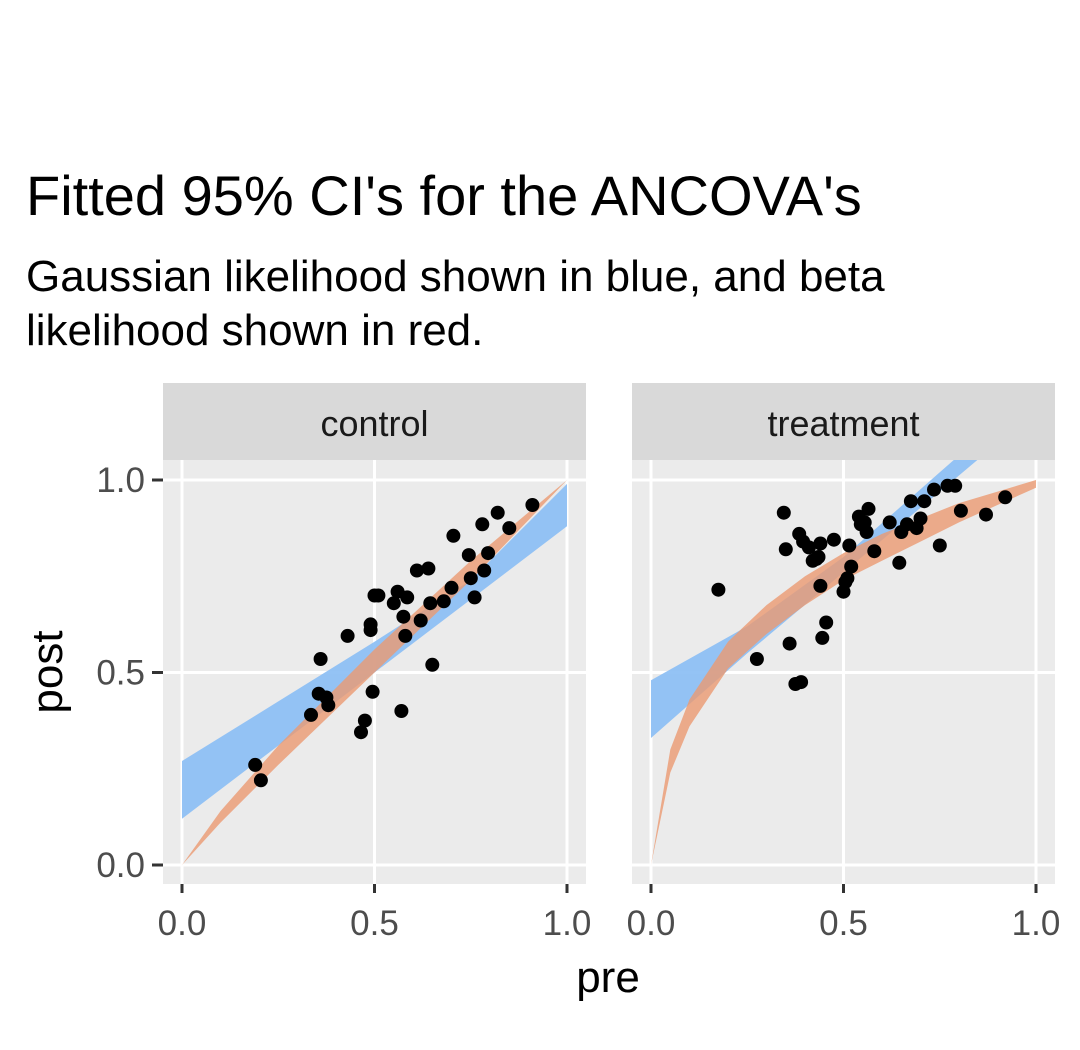 This screenshot has width=1080, height=1050. I want to click on y-tick-label: 1.0, so click(120, 480).